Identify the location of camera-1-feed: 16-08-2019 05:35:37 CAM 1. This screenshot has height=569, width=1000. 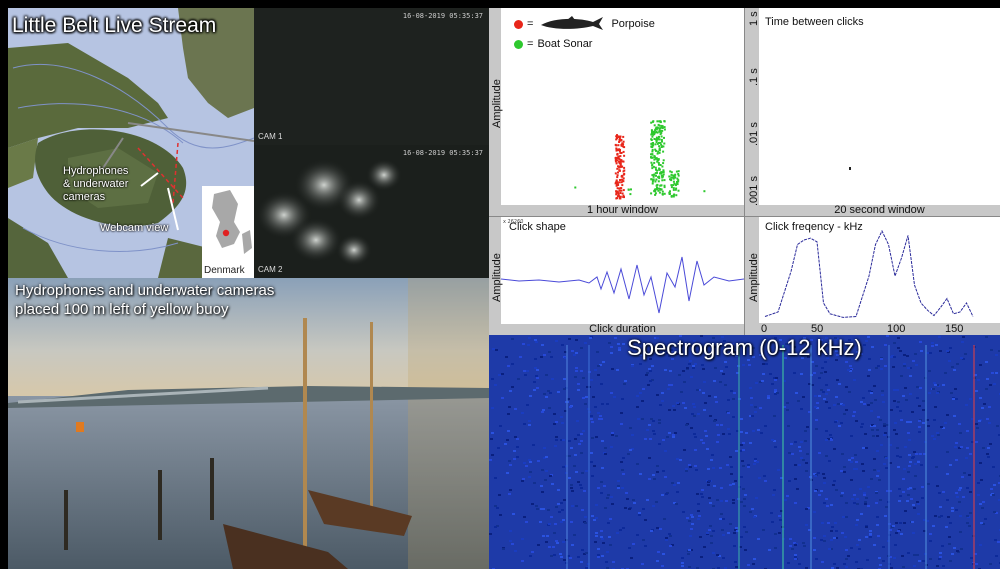
(371, 76).